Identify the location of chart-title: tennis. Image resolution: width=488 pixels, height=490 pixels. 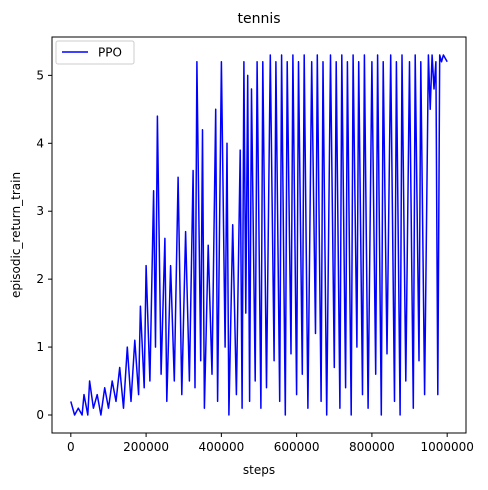
(258, 19).